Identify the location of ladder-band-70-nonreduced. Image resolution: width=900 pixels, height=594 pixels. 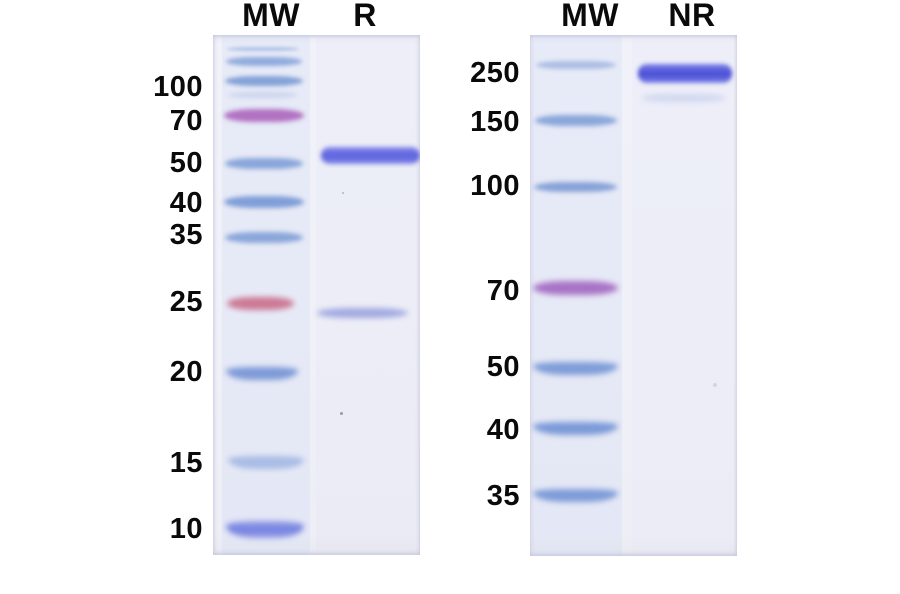
(575, 288).